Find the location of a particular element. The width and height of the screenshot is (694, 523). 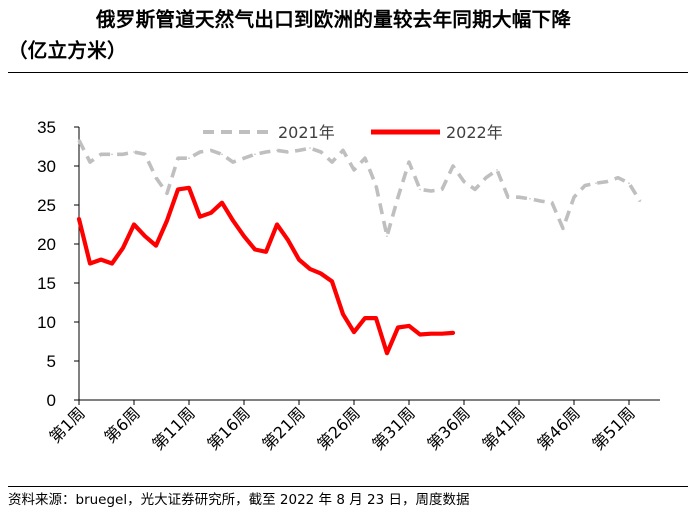

x-tick-label: 第6周 is located at coordinates (122, 424).